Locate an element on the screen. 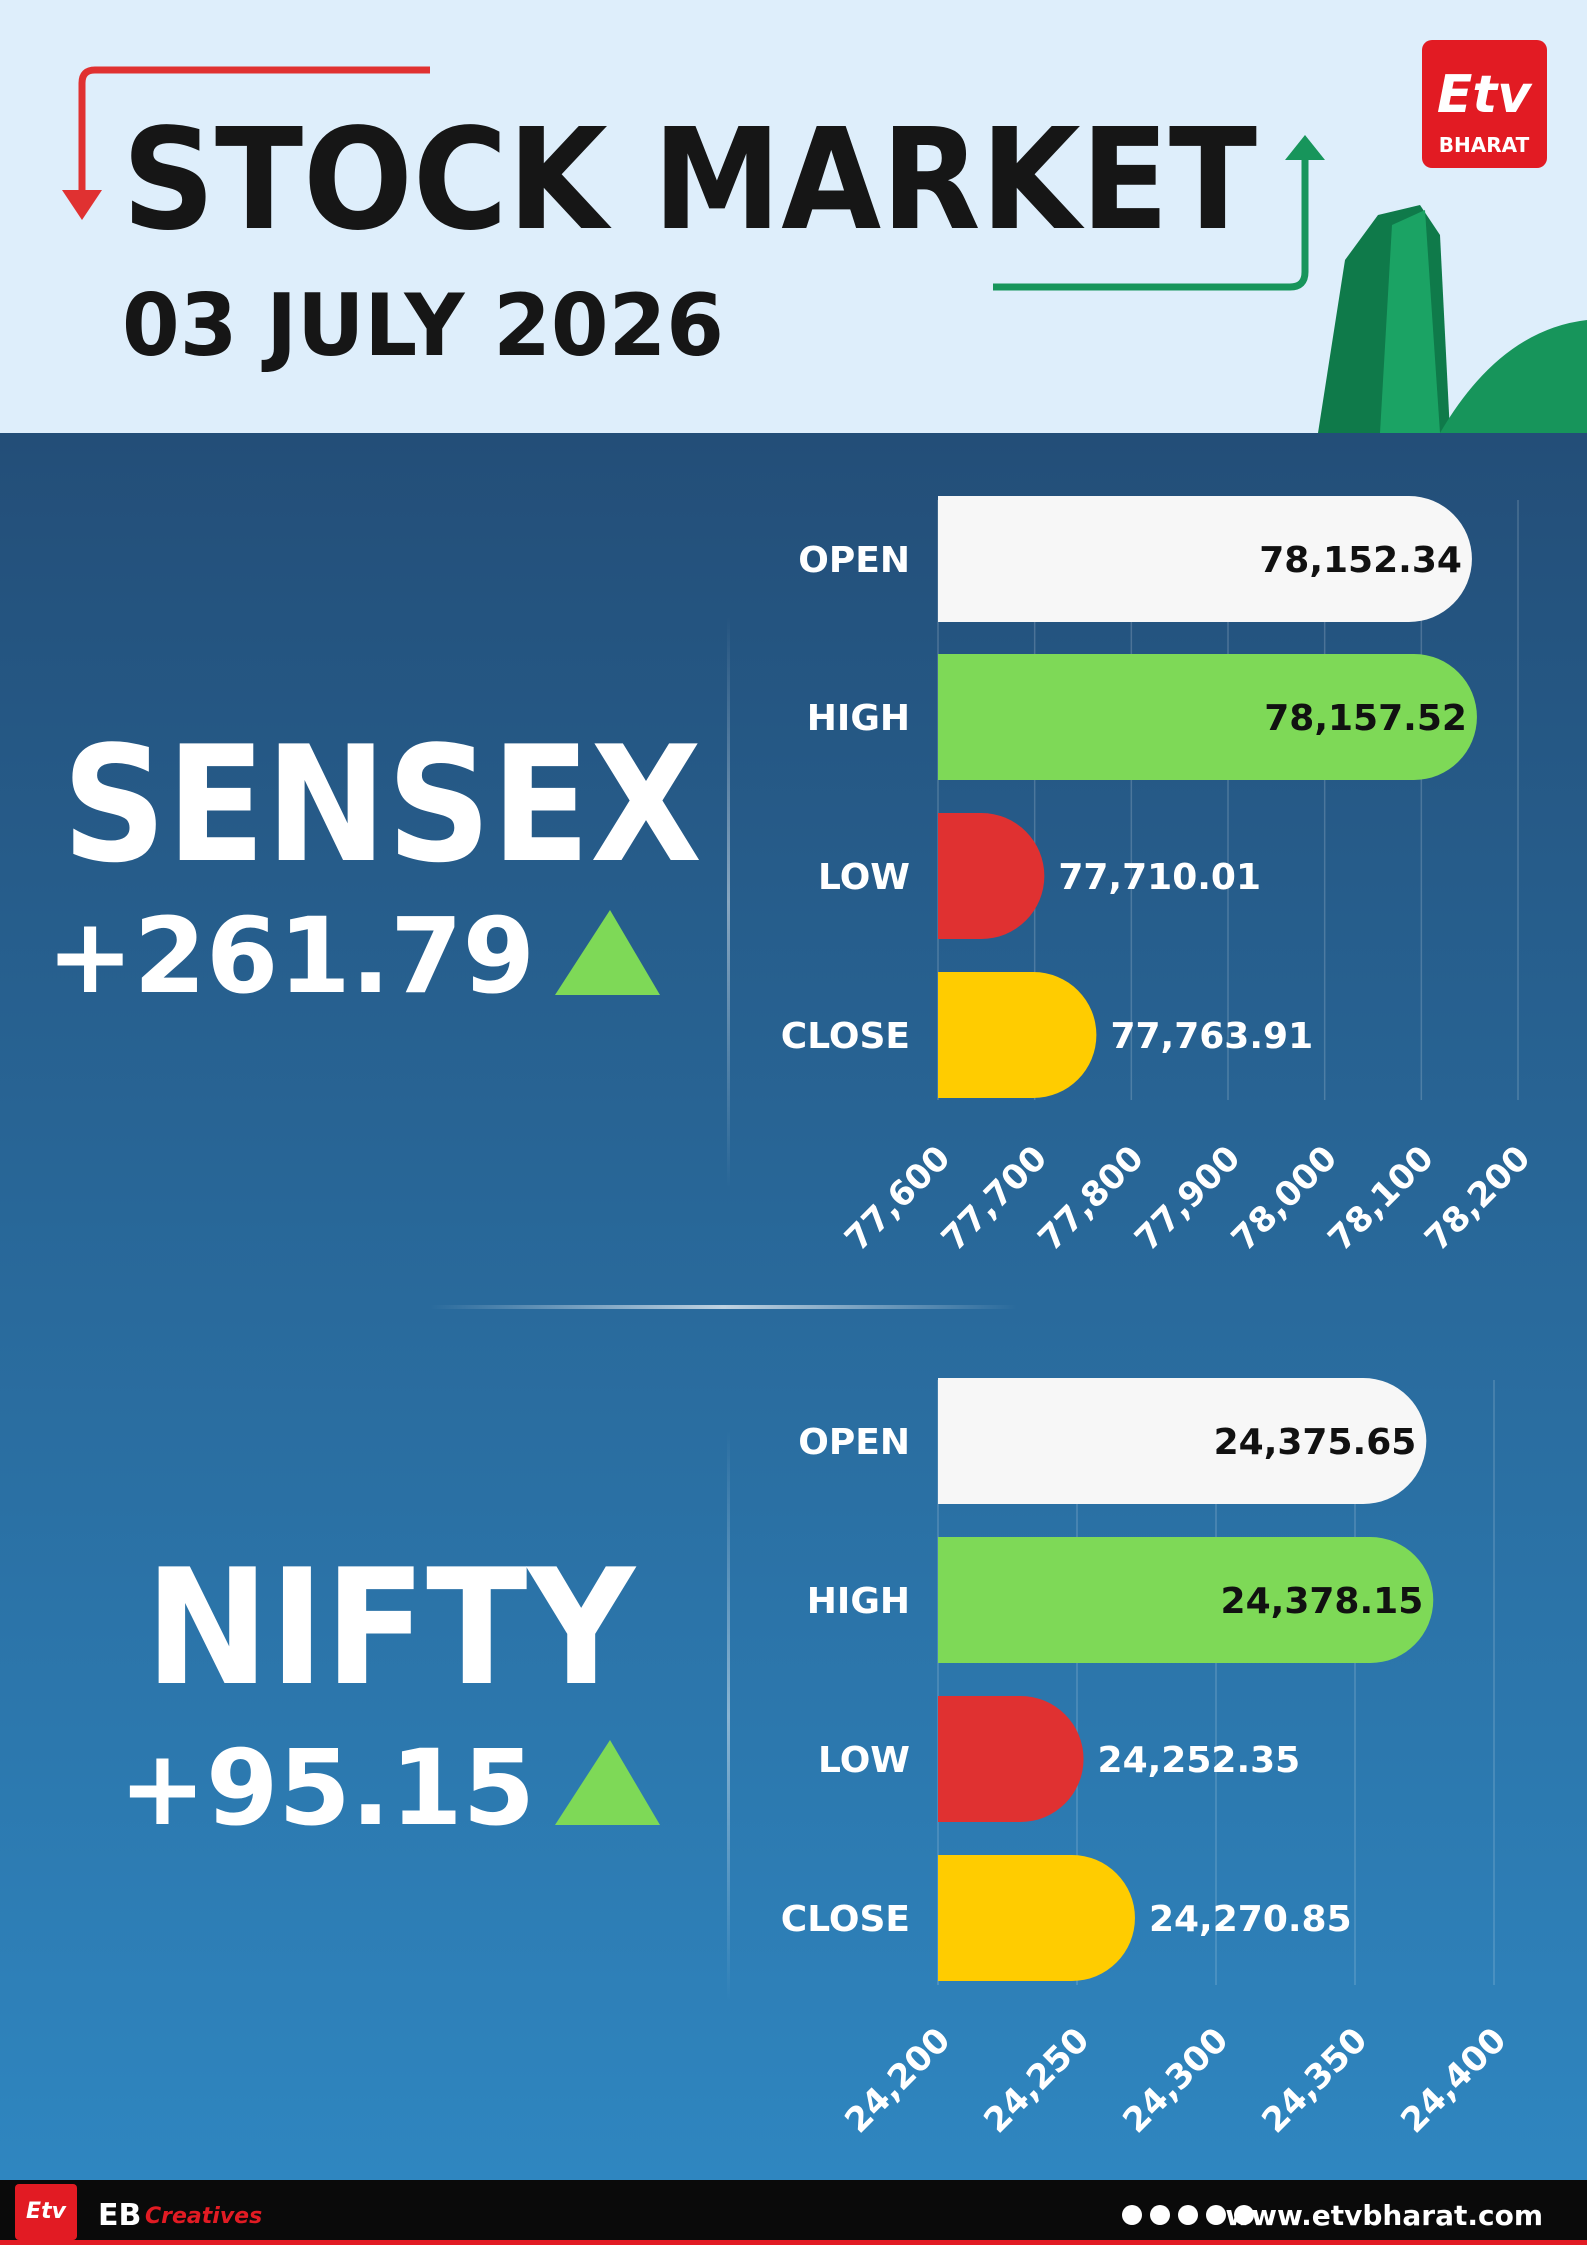 This screenshot has height=2245, width=1587. date: 03 JULY 2026 is located at coordinates (423, 326).